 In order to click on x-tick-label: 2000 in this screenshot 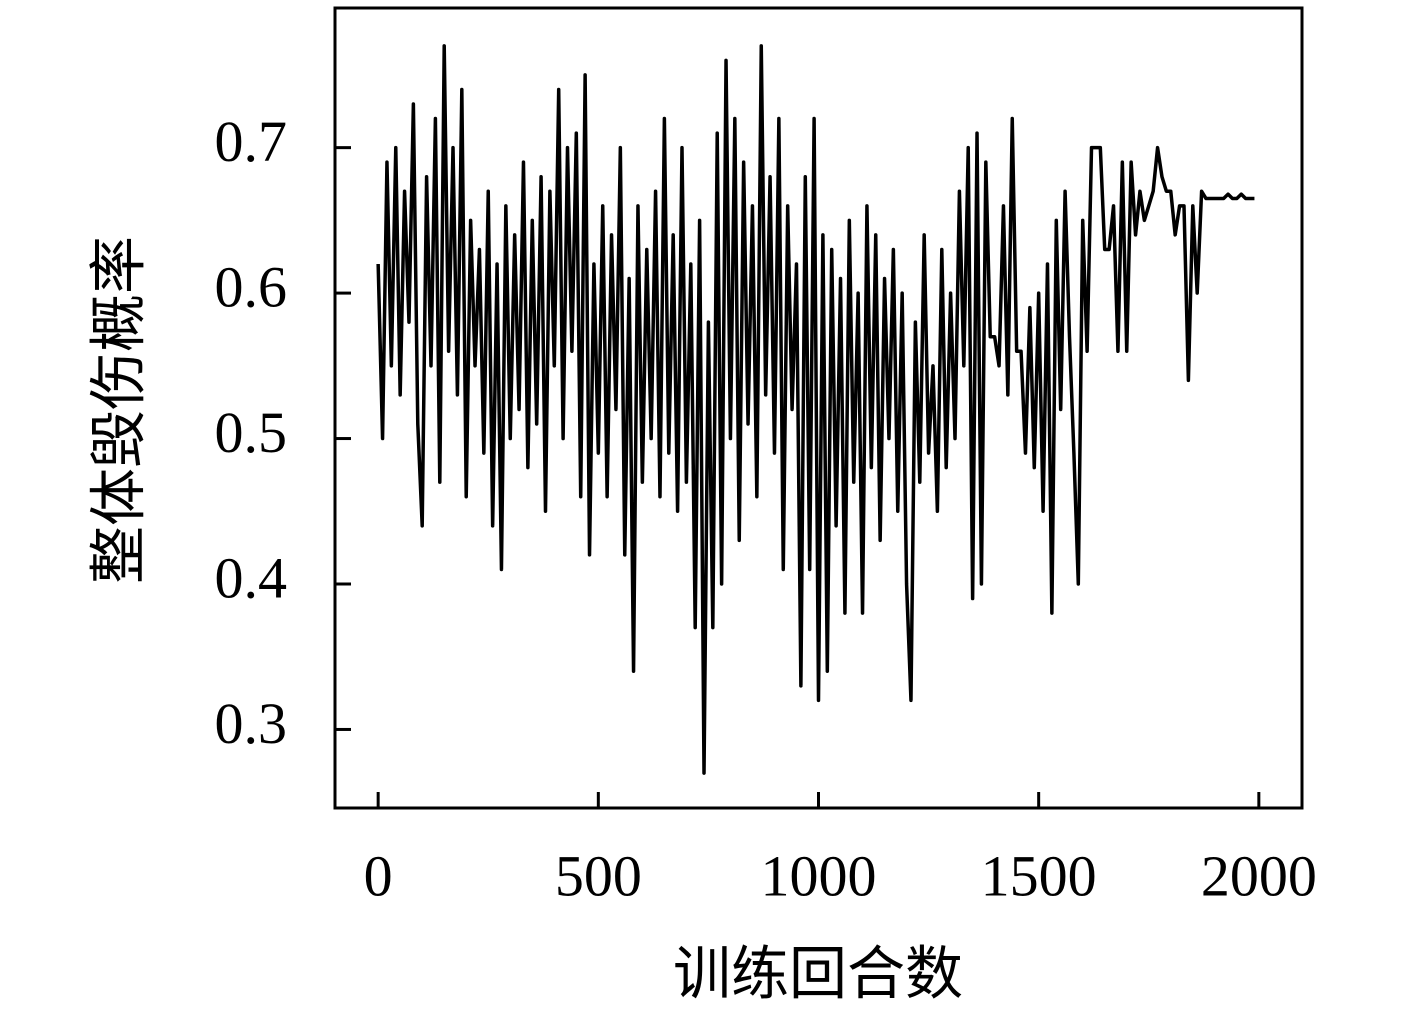, I will do `click(1259, 875)`.